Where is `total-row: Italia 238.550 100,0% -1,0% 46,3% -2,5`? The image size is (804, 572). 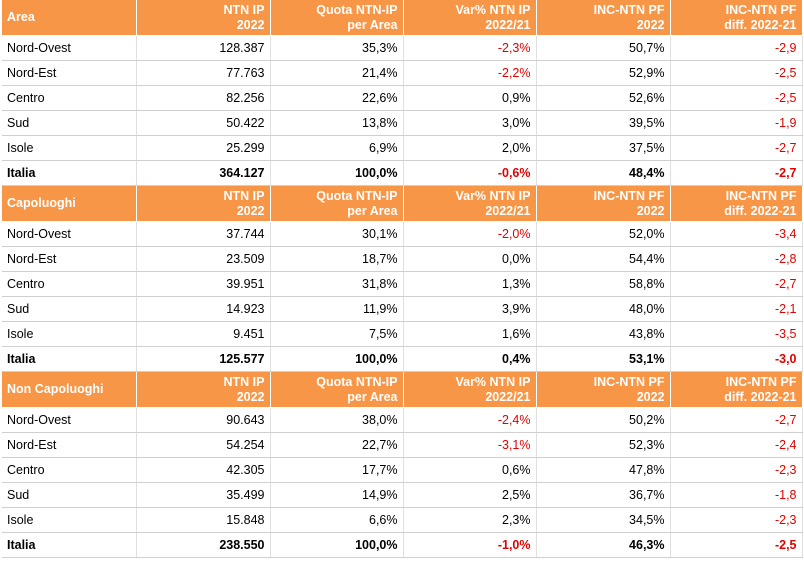 total-row: Italia 238.550 100,0% -1,0% 46,3% -2,5 is located at coordinates (402, 545).